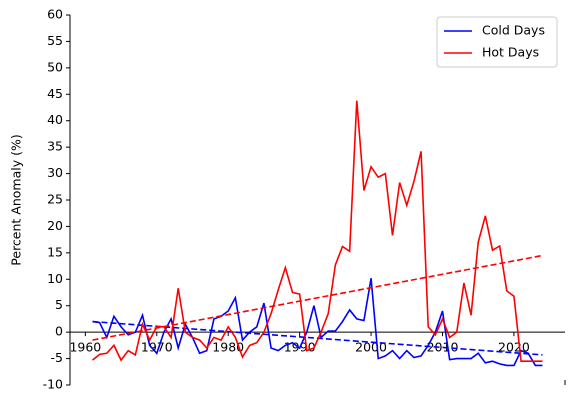 The width and height of the screenshot is (574, 403). What do you see at coordinates (16, 199) in the screenshot?
I see `y-axis-label: Percent Anomaly (%)` at bounding box center [16, 199].